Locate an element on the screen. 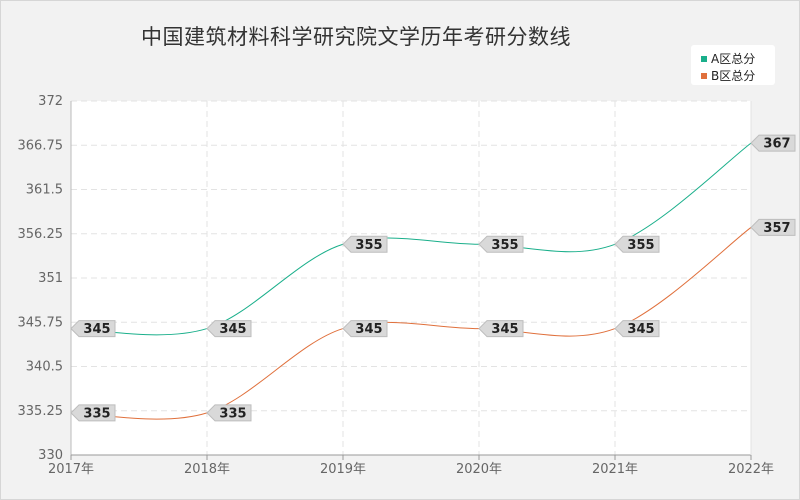 The image size is (800, 500). x-tick-label: 2018年 is located at coordinates (207, 469).